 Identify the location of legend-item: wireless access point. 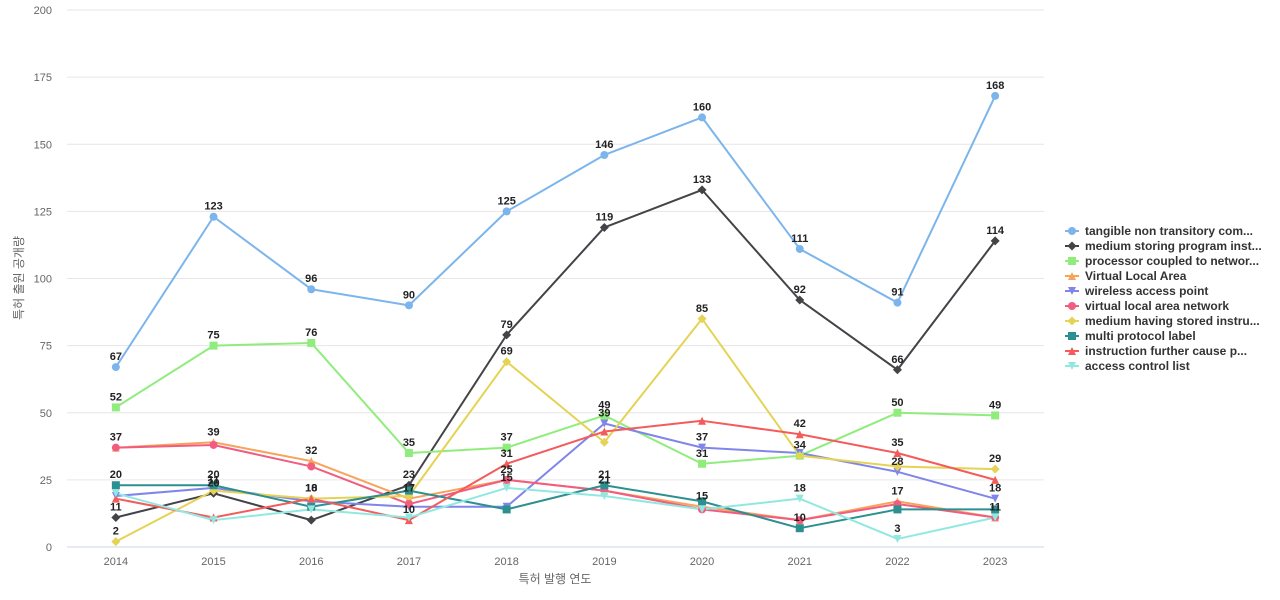
(1136, 291).